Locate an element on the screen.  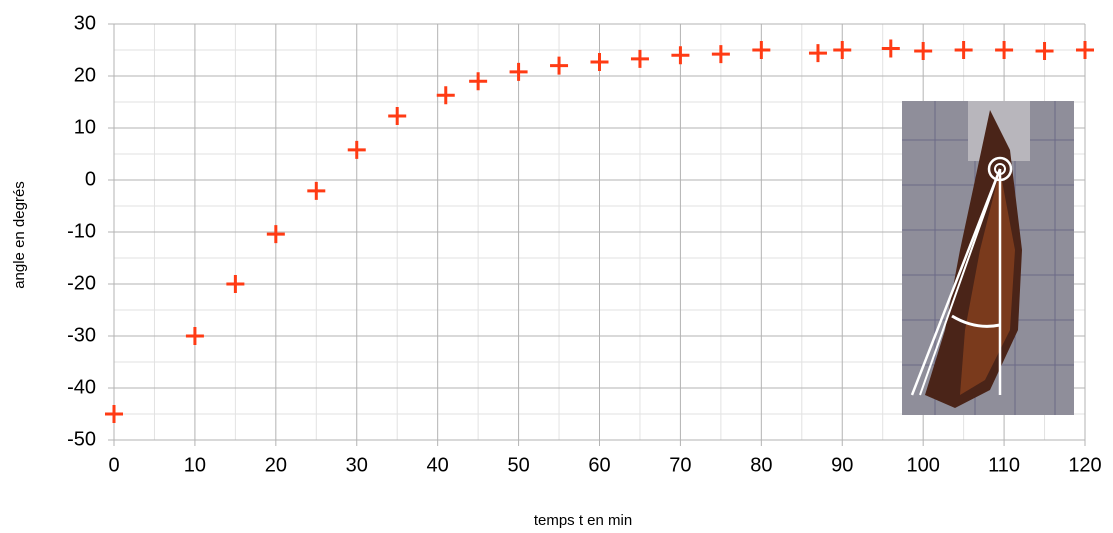
y-tick-label: -10 is located at coordinates (81, 231).